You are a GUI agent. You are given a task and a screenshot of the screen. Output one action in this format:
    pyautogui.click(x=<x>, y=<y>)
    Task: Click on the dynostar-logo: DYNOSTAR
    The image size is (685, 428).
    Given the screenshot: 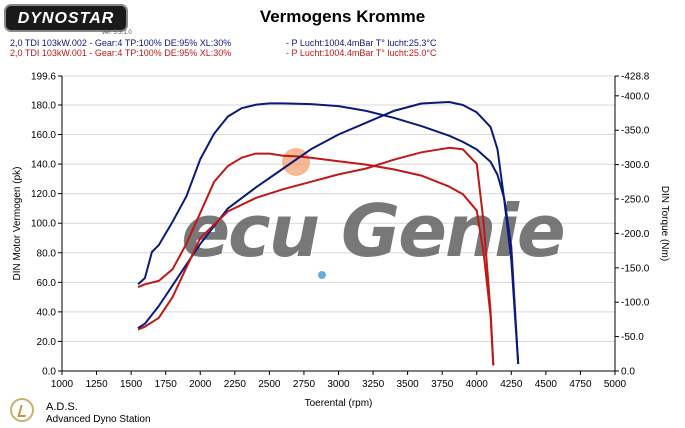 What is the action you would take?
    pyautogui.click(x=66, y=18)
    